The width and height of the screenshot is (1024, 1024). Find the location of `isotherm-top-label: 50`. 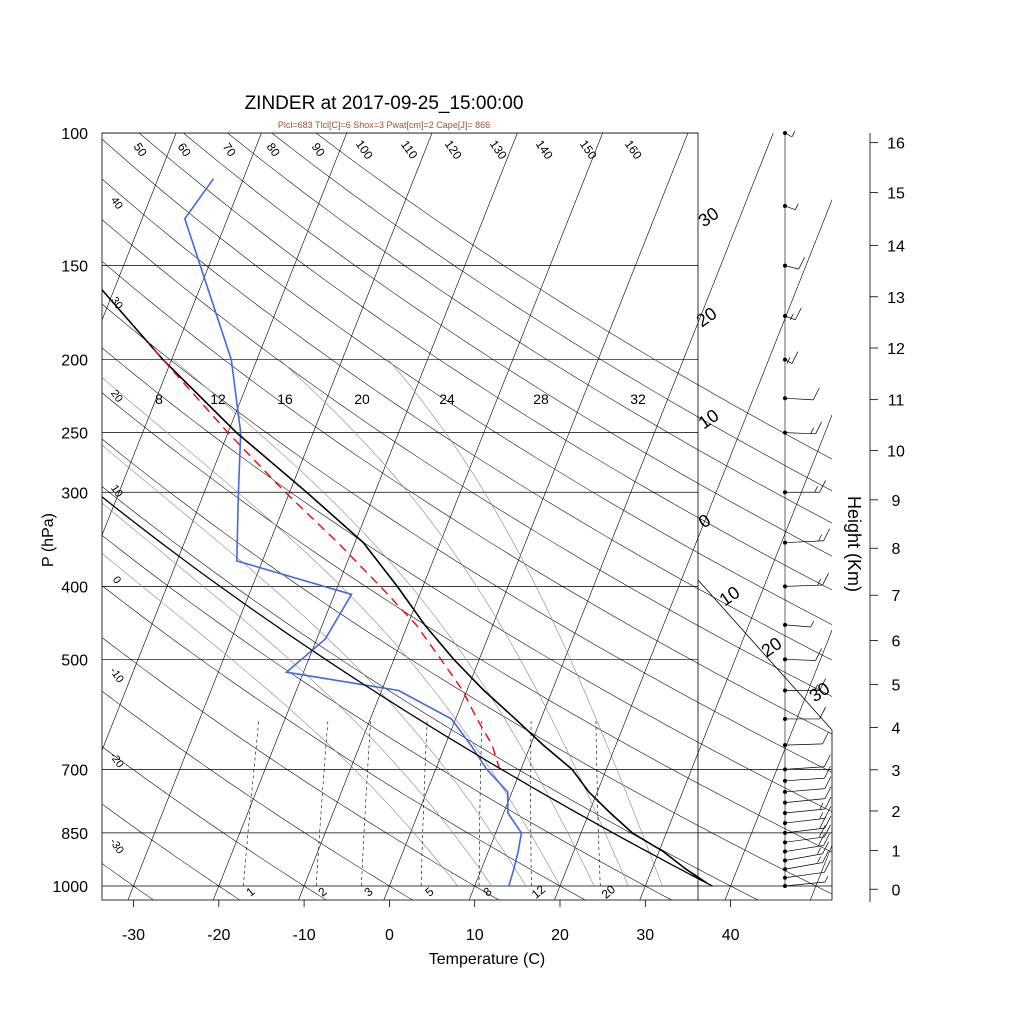

isotherm-top-label: 50 is located at coordinates (140, 149).